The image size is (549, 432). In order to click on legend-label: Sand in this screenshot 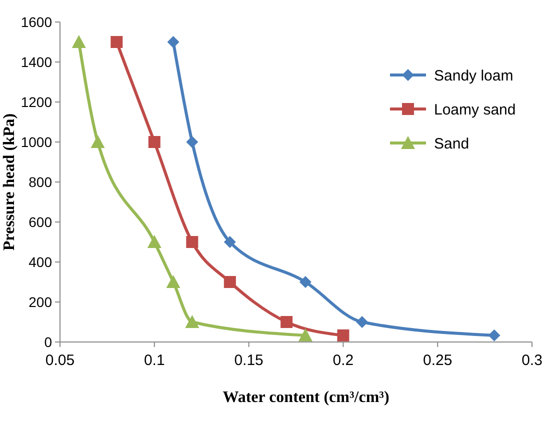, I will do `click(452, 143)`.